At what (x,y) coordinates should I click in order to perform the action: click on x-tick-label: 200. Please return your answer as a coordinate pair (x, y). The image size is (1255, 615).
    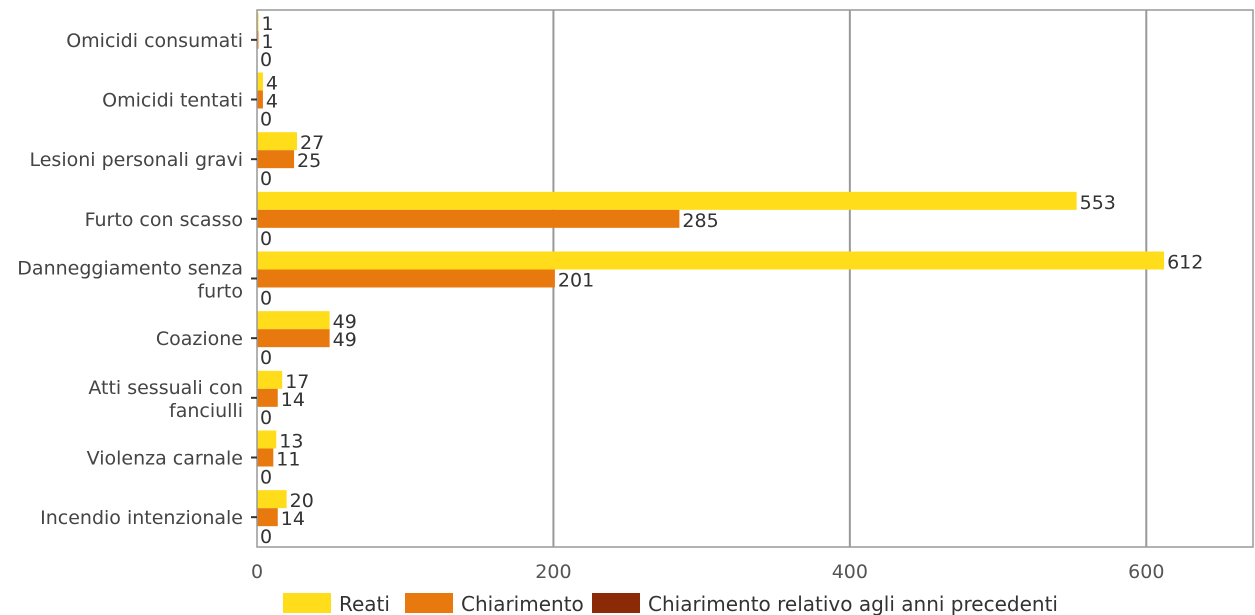
    Looking at the image, I should click on (553, 572).